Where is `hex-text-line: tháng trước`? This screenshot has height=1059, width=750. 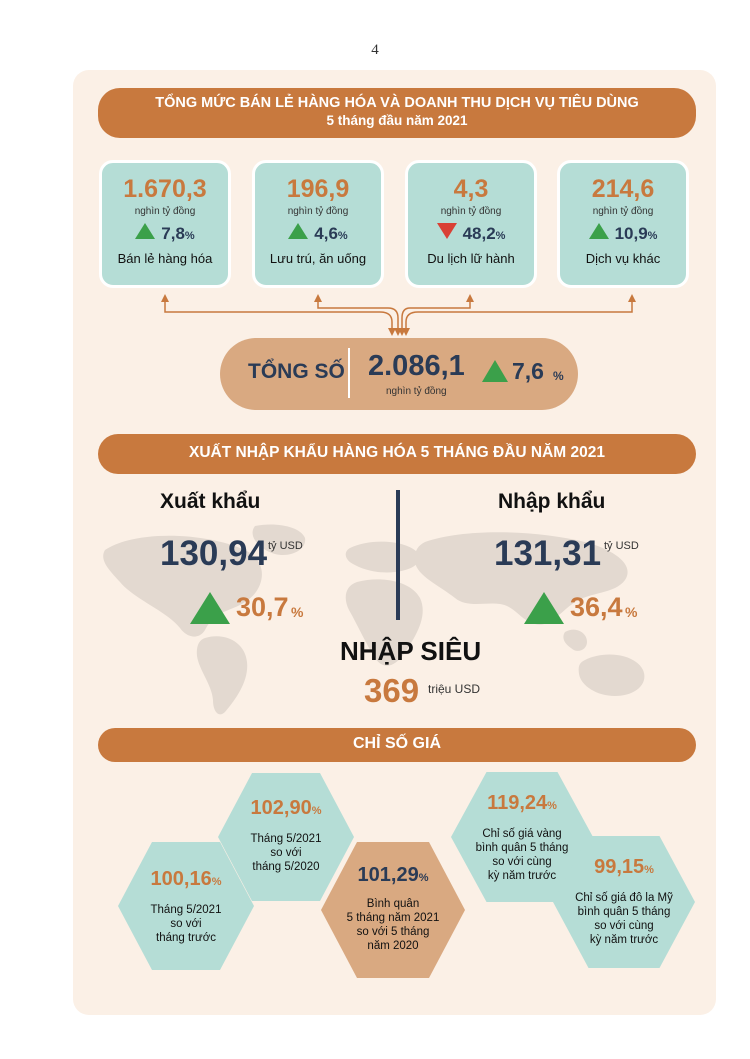
hex-text-line: tháng trước is located at coordinates (186, 938).